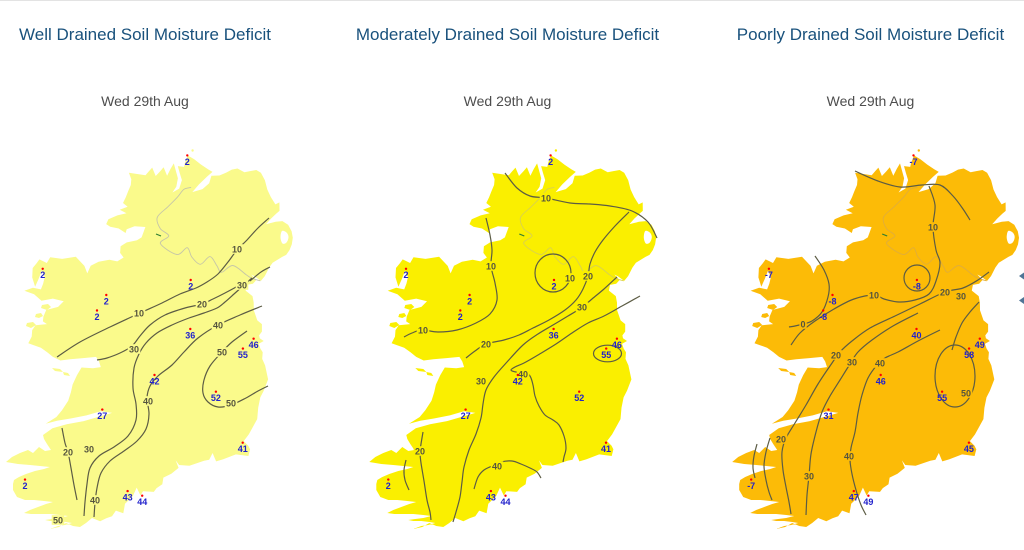  Describe the element at coordinates (969, 449) in the screenshot. I see `svg-text: 45` at that location.